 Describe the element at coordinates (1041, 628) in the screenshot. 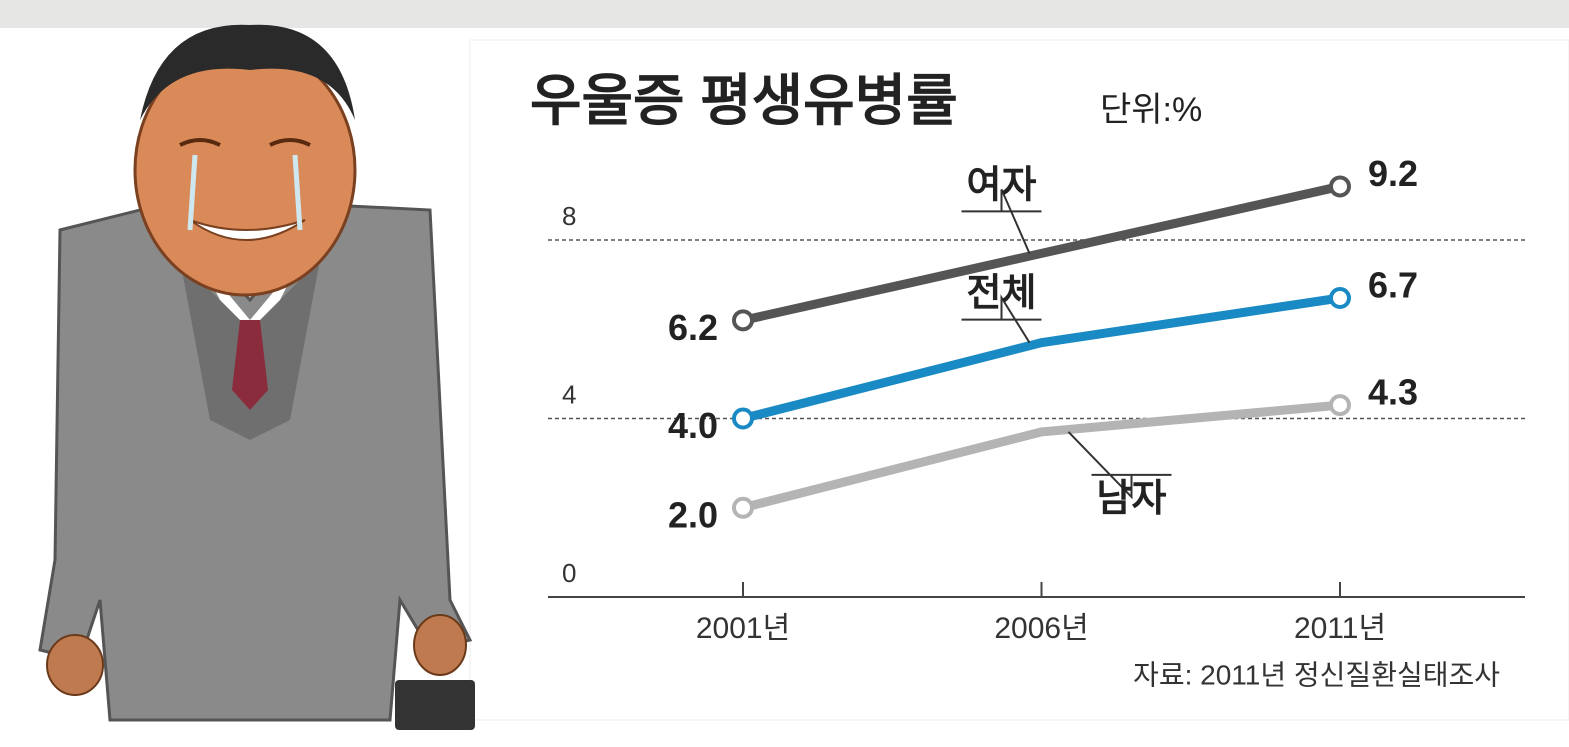

I see `x-tick-label: 2006년` at that location.